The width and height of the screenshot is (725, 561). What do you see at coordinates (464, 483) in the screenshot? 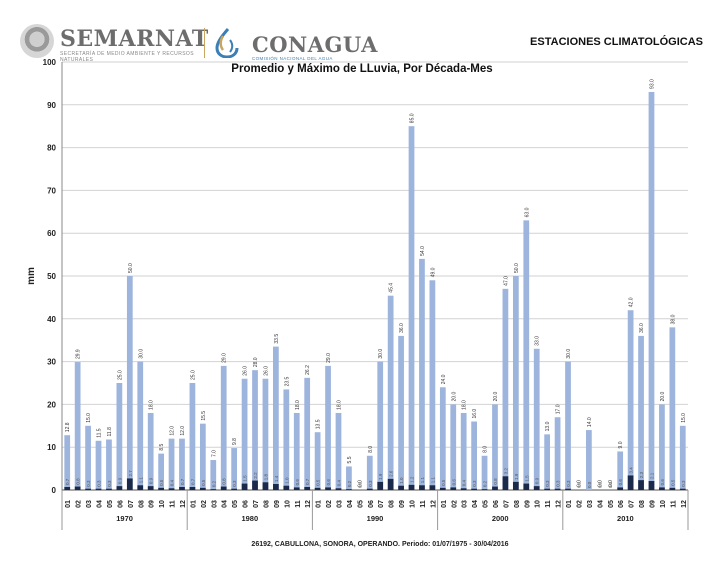
I see `avg-data-label: 0.4` at bounding box center [464, 483].